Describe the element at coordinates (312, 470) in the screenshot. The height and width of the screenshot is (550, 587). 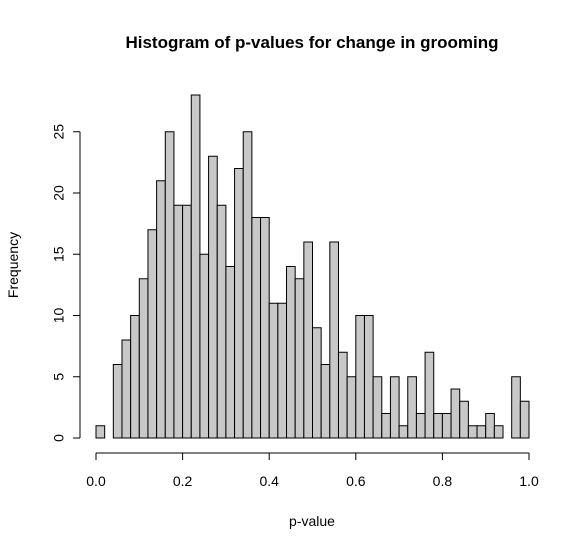
I see `x-axis: 0.0 0.2 0.4 0.6 0.8 1.0` at that location.